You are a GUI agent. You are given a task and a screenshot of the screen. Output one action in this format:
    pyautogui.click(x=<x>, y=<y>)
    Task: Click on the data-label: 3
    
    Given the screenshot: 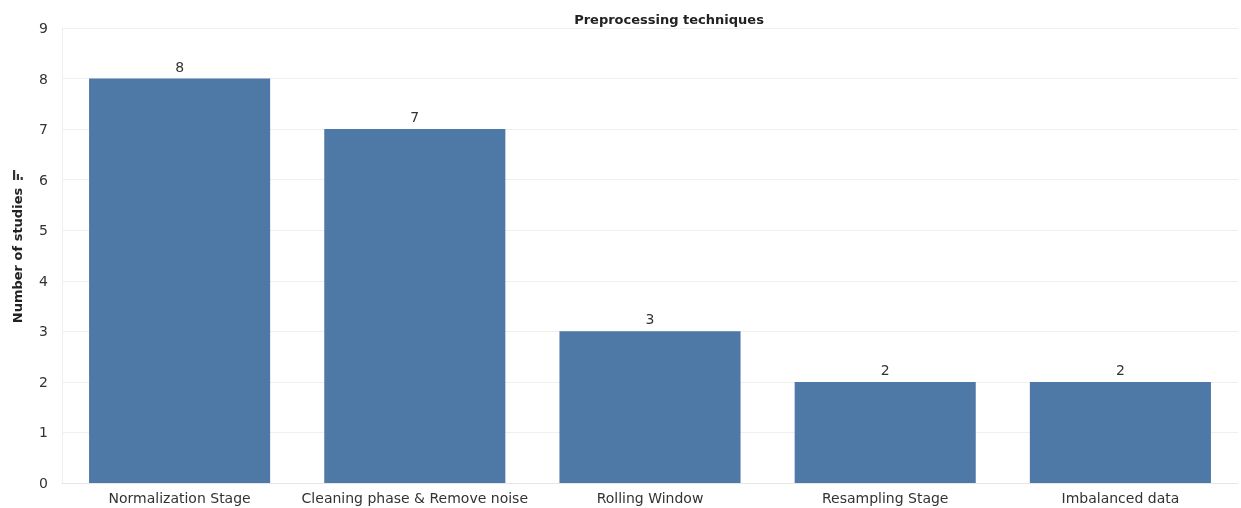 What is the action you would take?
    pyautogui.click(x=650, y=319)
    